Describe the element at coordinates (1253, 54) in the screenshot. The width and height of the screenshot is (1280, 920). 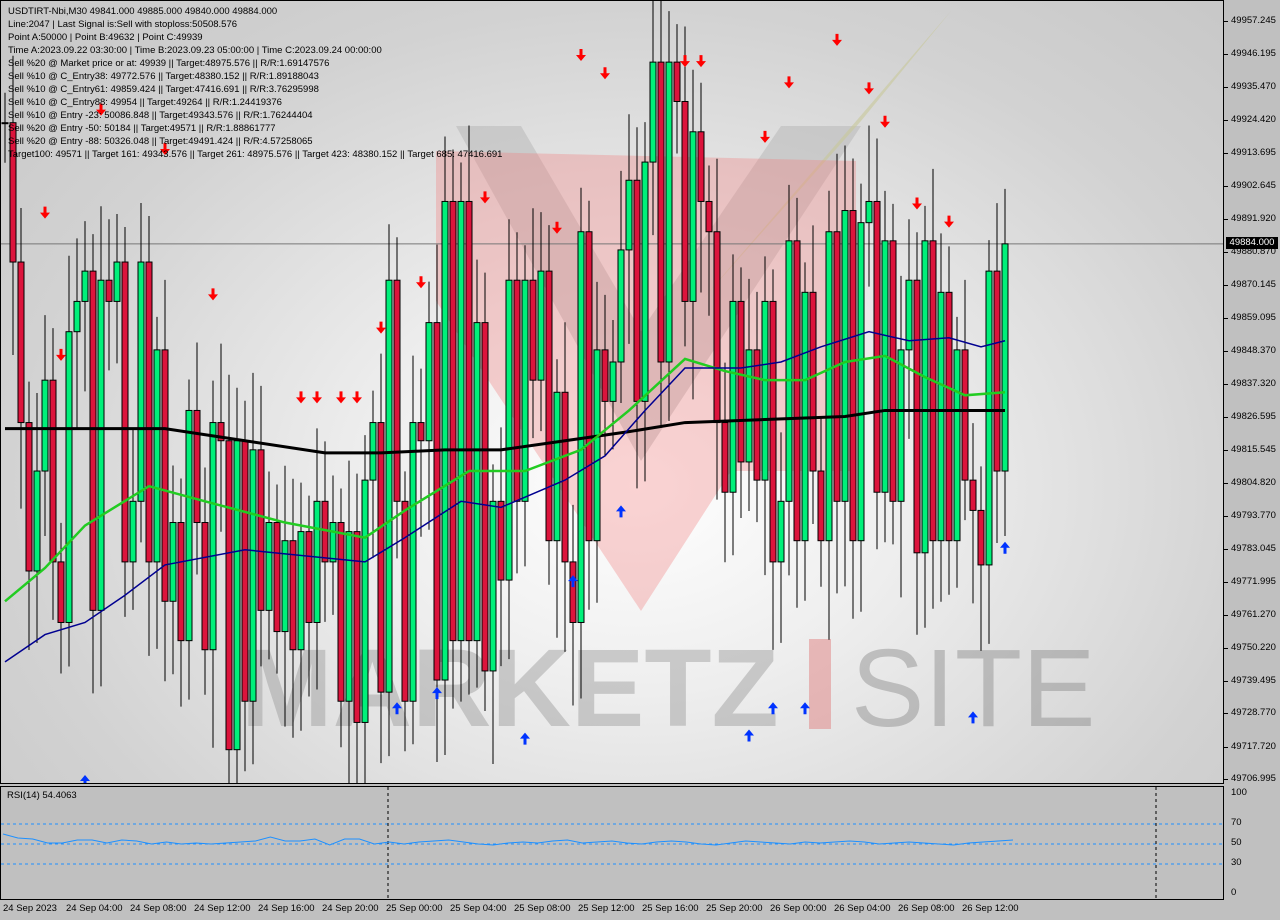
I see `price-tick-label: 49946.195` at that location.